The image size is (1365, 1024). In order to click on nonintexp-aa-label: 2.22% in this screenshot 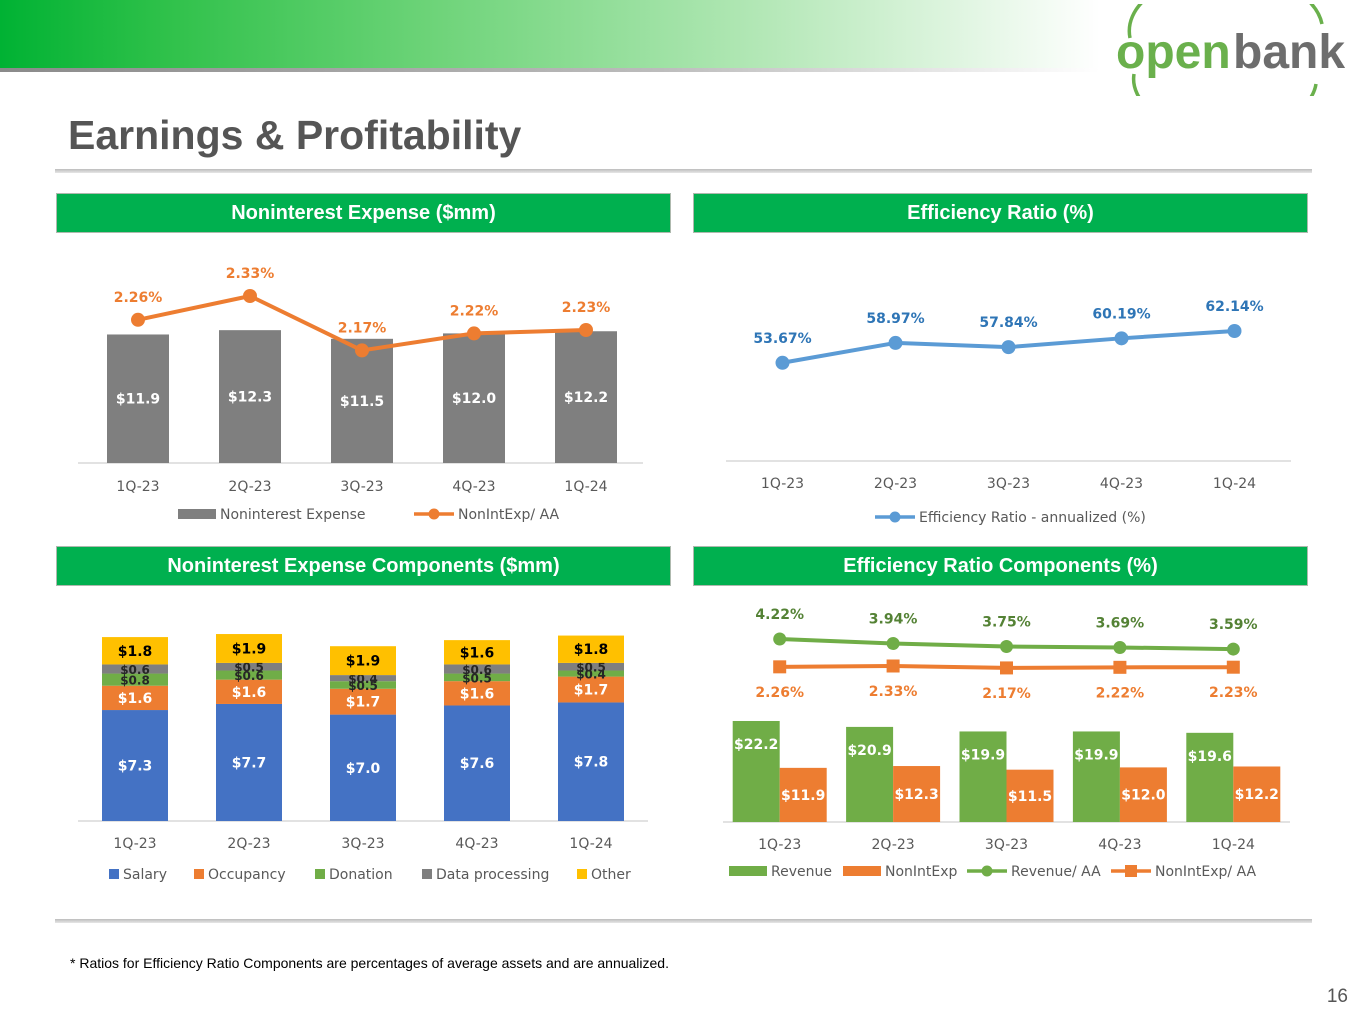, I will do `click(474, 311)`.